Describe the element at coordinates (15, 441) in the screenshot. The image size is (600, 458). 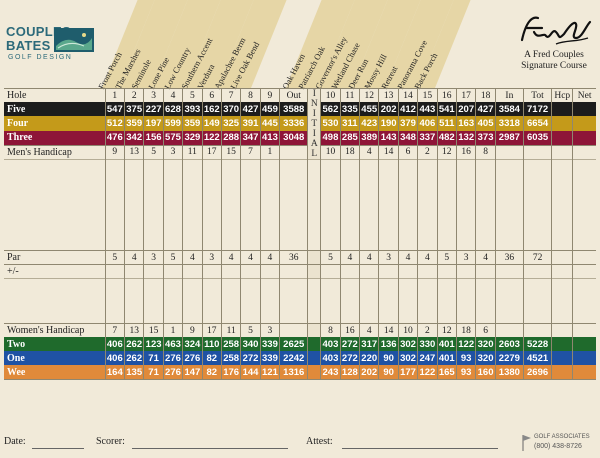
I see `date-label: Date:` at that location.